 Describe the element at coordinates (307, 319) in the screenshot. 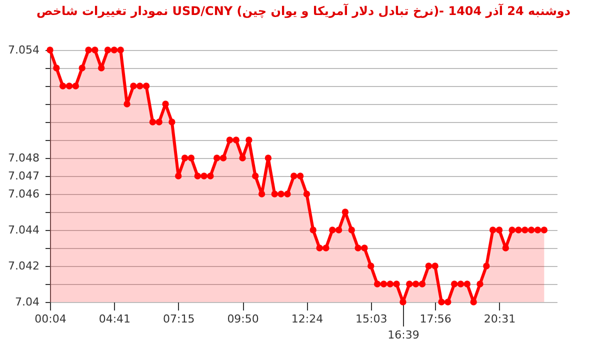

I see `x-tick-label: 12:24` at that location.